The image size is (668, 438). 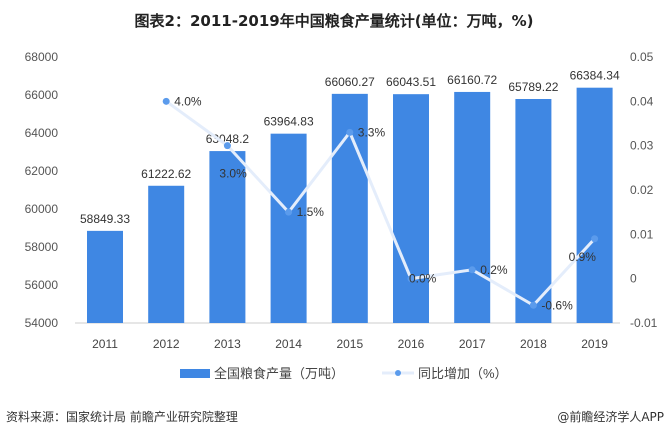 What do you see at coordinates (583, 257) in the screenshot?
I see `line-data-label: 0.9%` at bounding box center [583, 257].